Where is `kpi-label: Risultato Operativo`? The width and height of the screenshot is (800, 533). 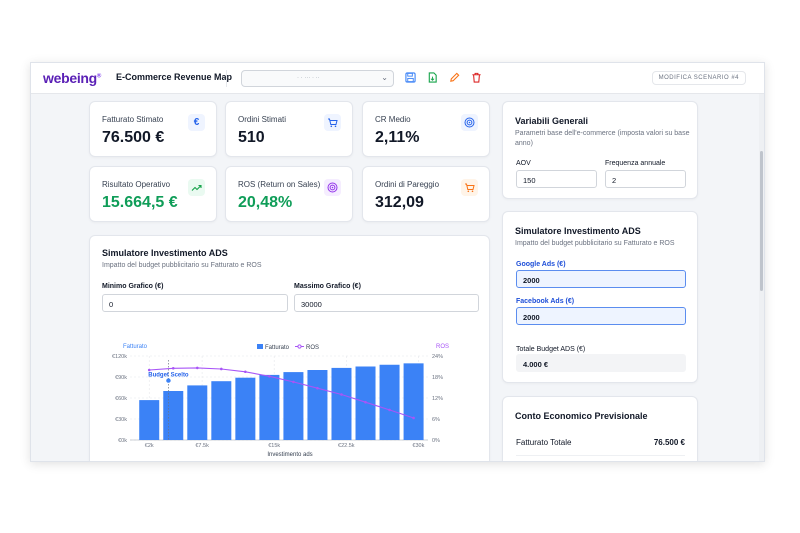
kpi-label: Risultato Operativo is located at coordinates (136, 184).